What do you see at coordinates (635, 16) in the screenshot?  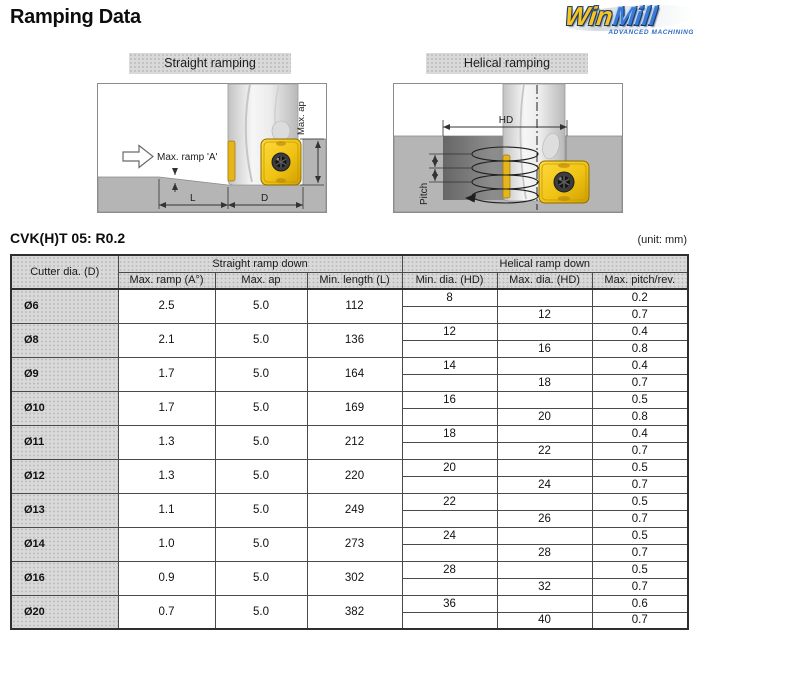 I see `logo-mill-text: Mill` at bounding box center [635, 16].